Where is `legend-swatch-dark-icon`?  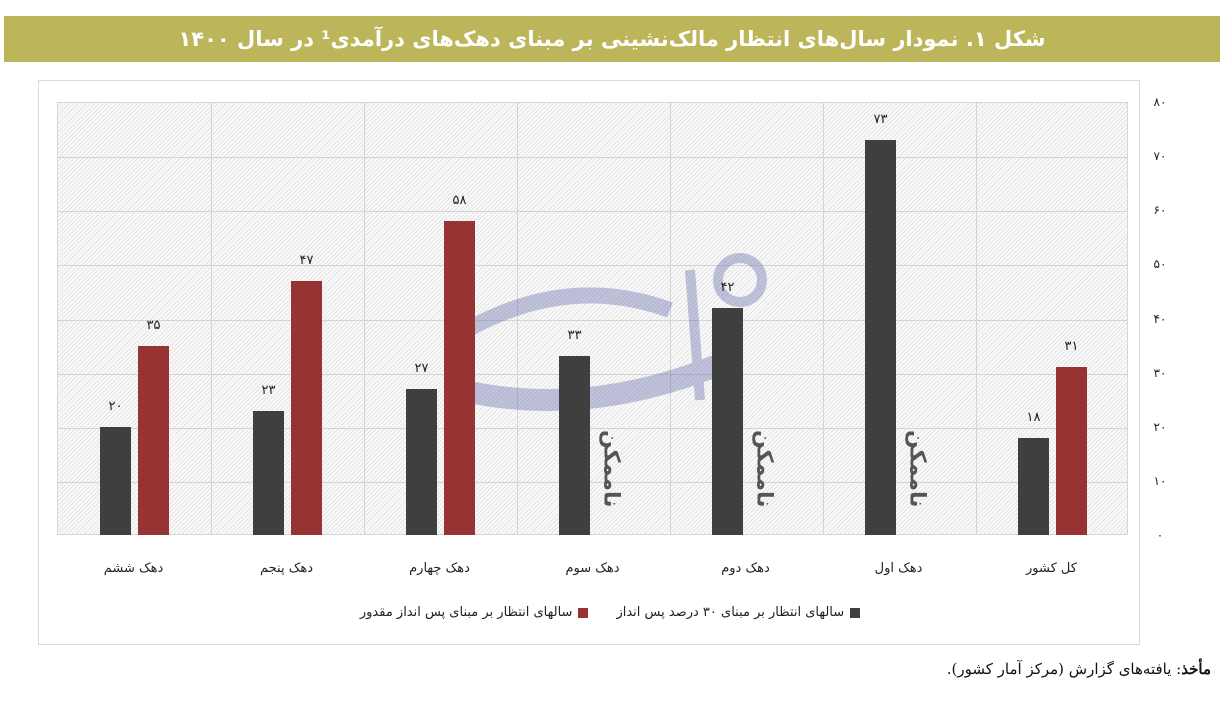 legend-swatch-dark-icon is located at coordinates (855, 612).